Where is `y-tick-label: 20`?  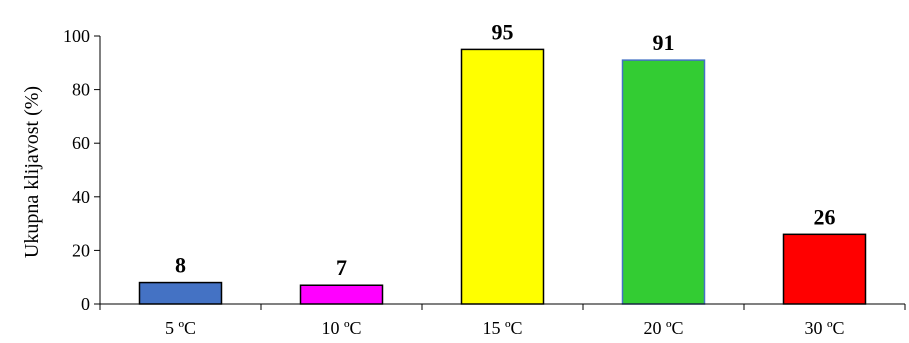
y-tick-label: 20 is located at coordinates (81, 250).